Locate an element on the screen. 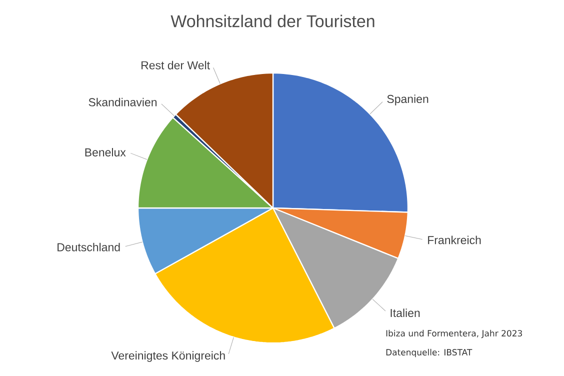 This screenshot has width=564, height=376. slice-label: Italien is located at coordinates (405, 313).